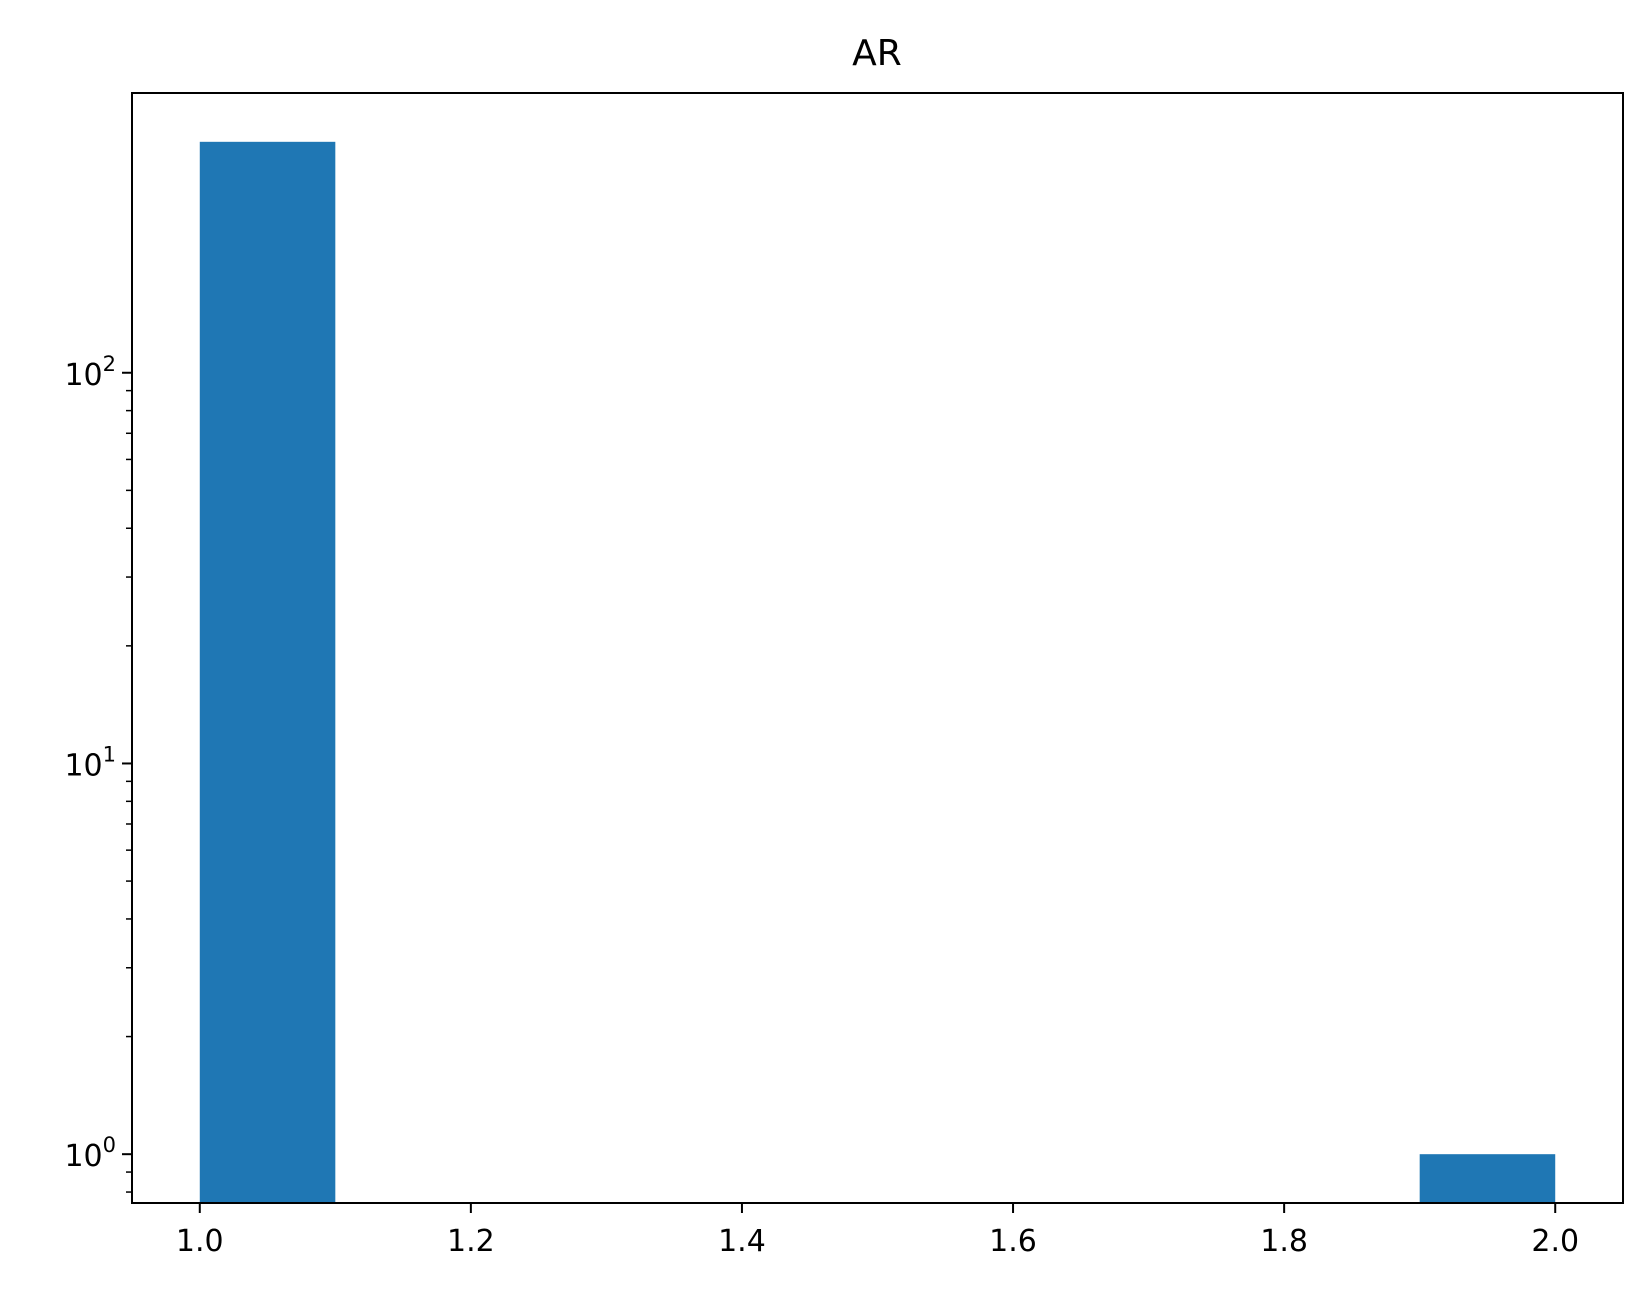  What do you see at coordinates (1555, 1241) in the screenshot?
I see `x-tick-label: 2.0` at bounding box center [1555, 1241].